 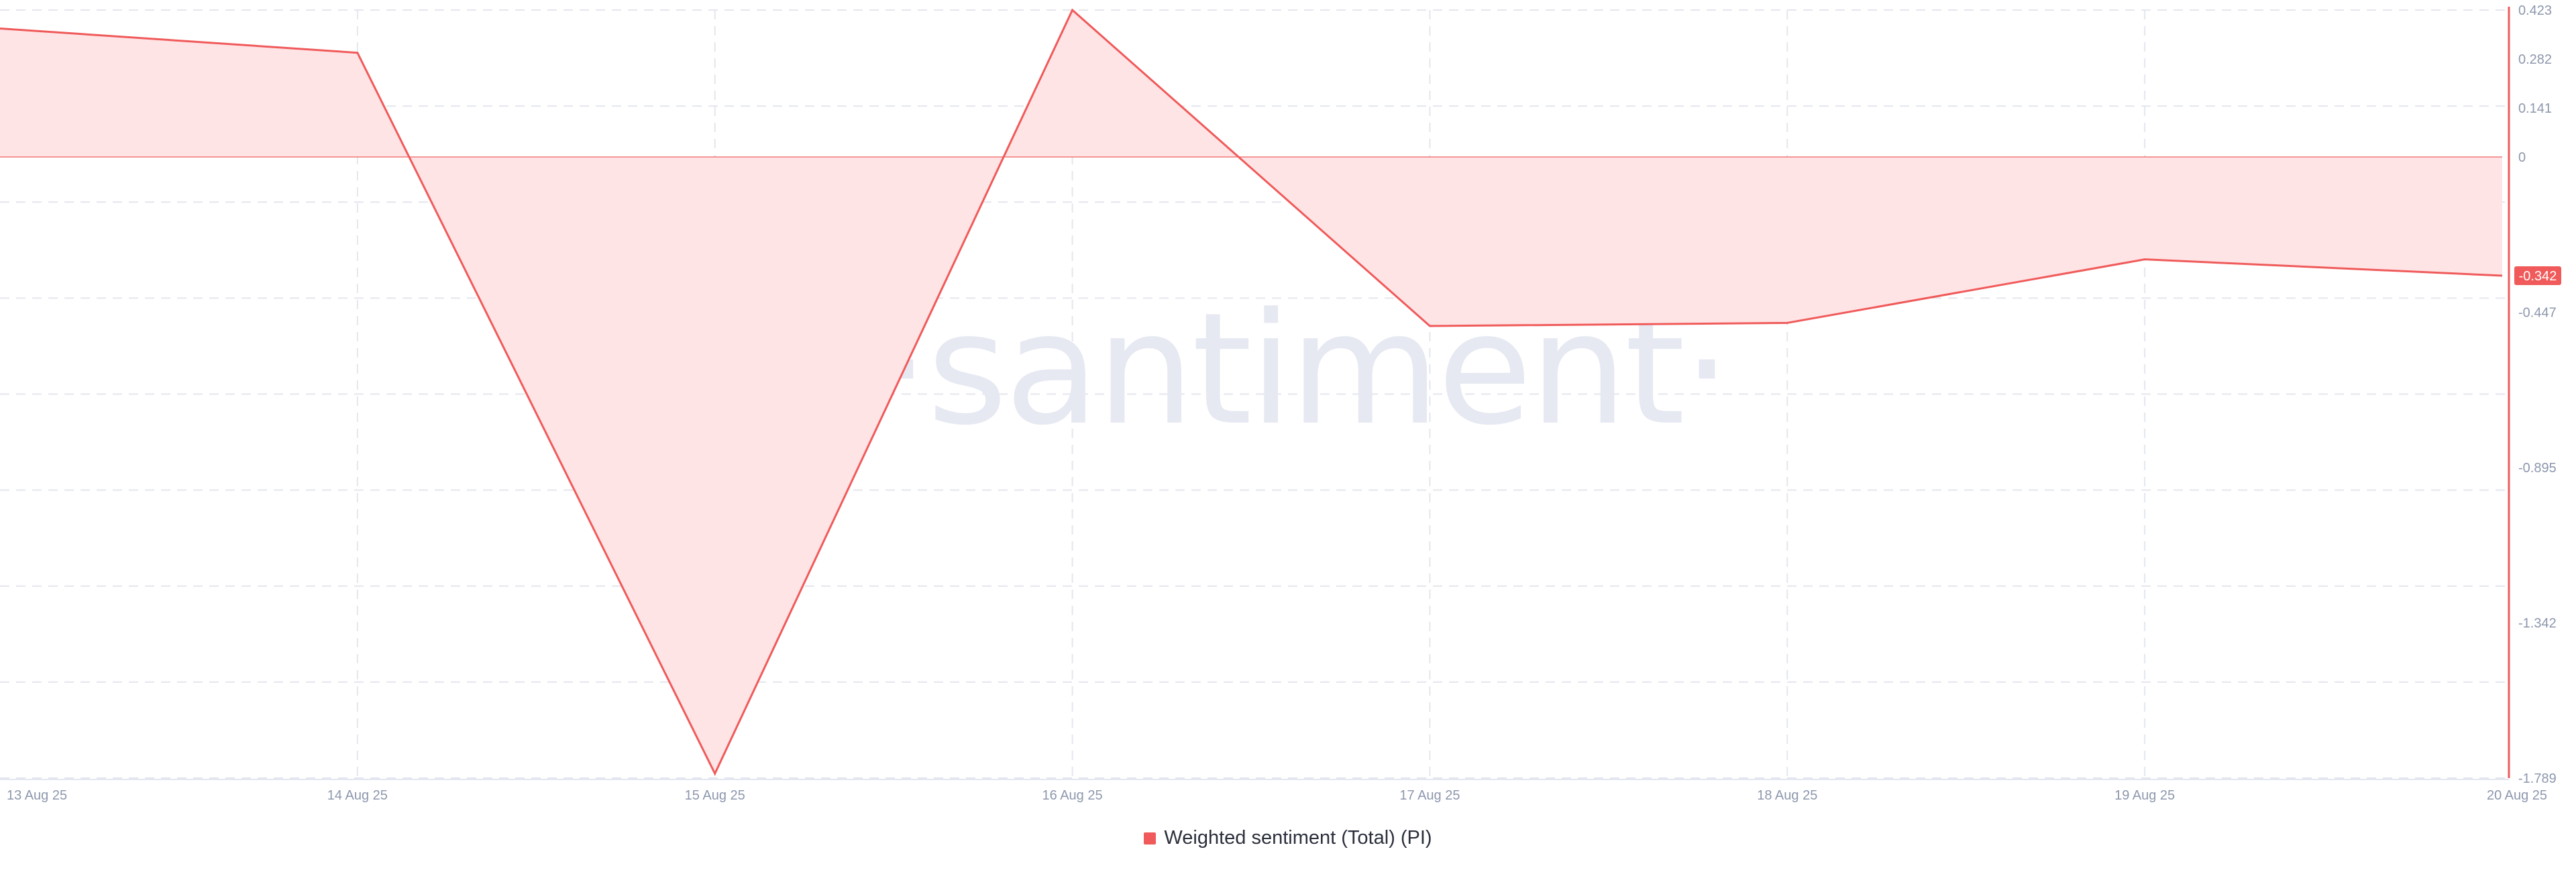 I want to click on y-tick-label: -0.895, so click(x=2537, y=468).